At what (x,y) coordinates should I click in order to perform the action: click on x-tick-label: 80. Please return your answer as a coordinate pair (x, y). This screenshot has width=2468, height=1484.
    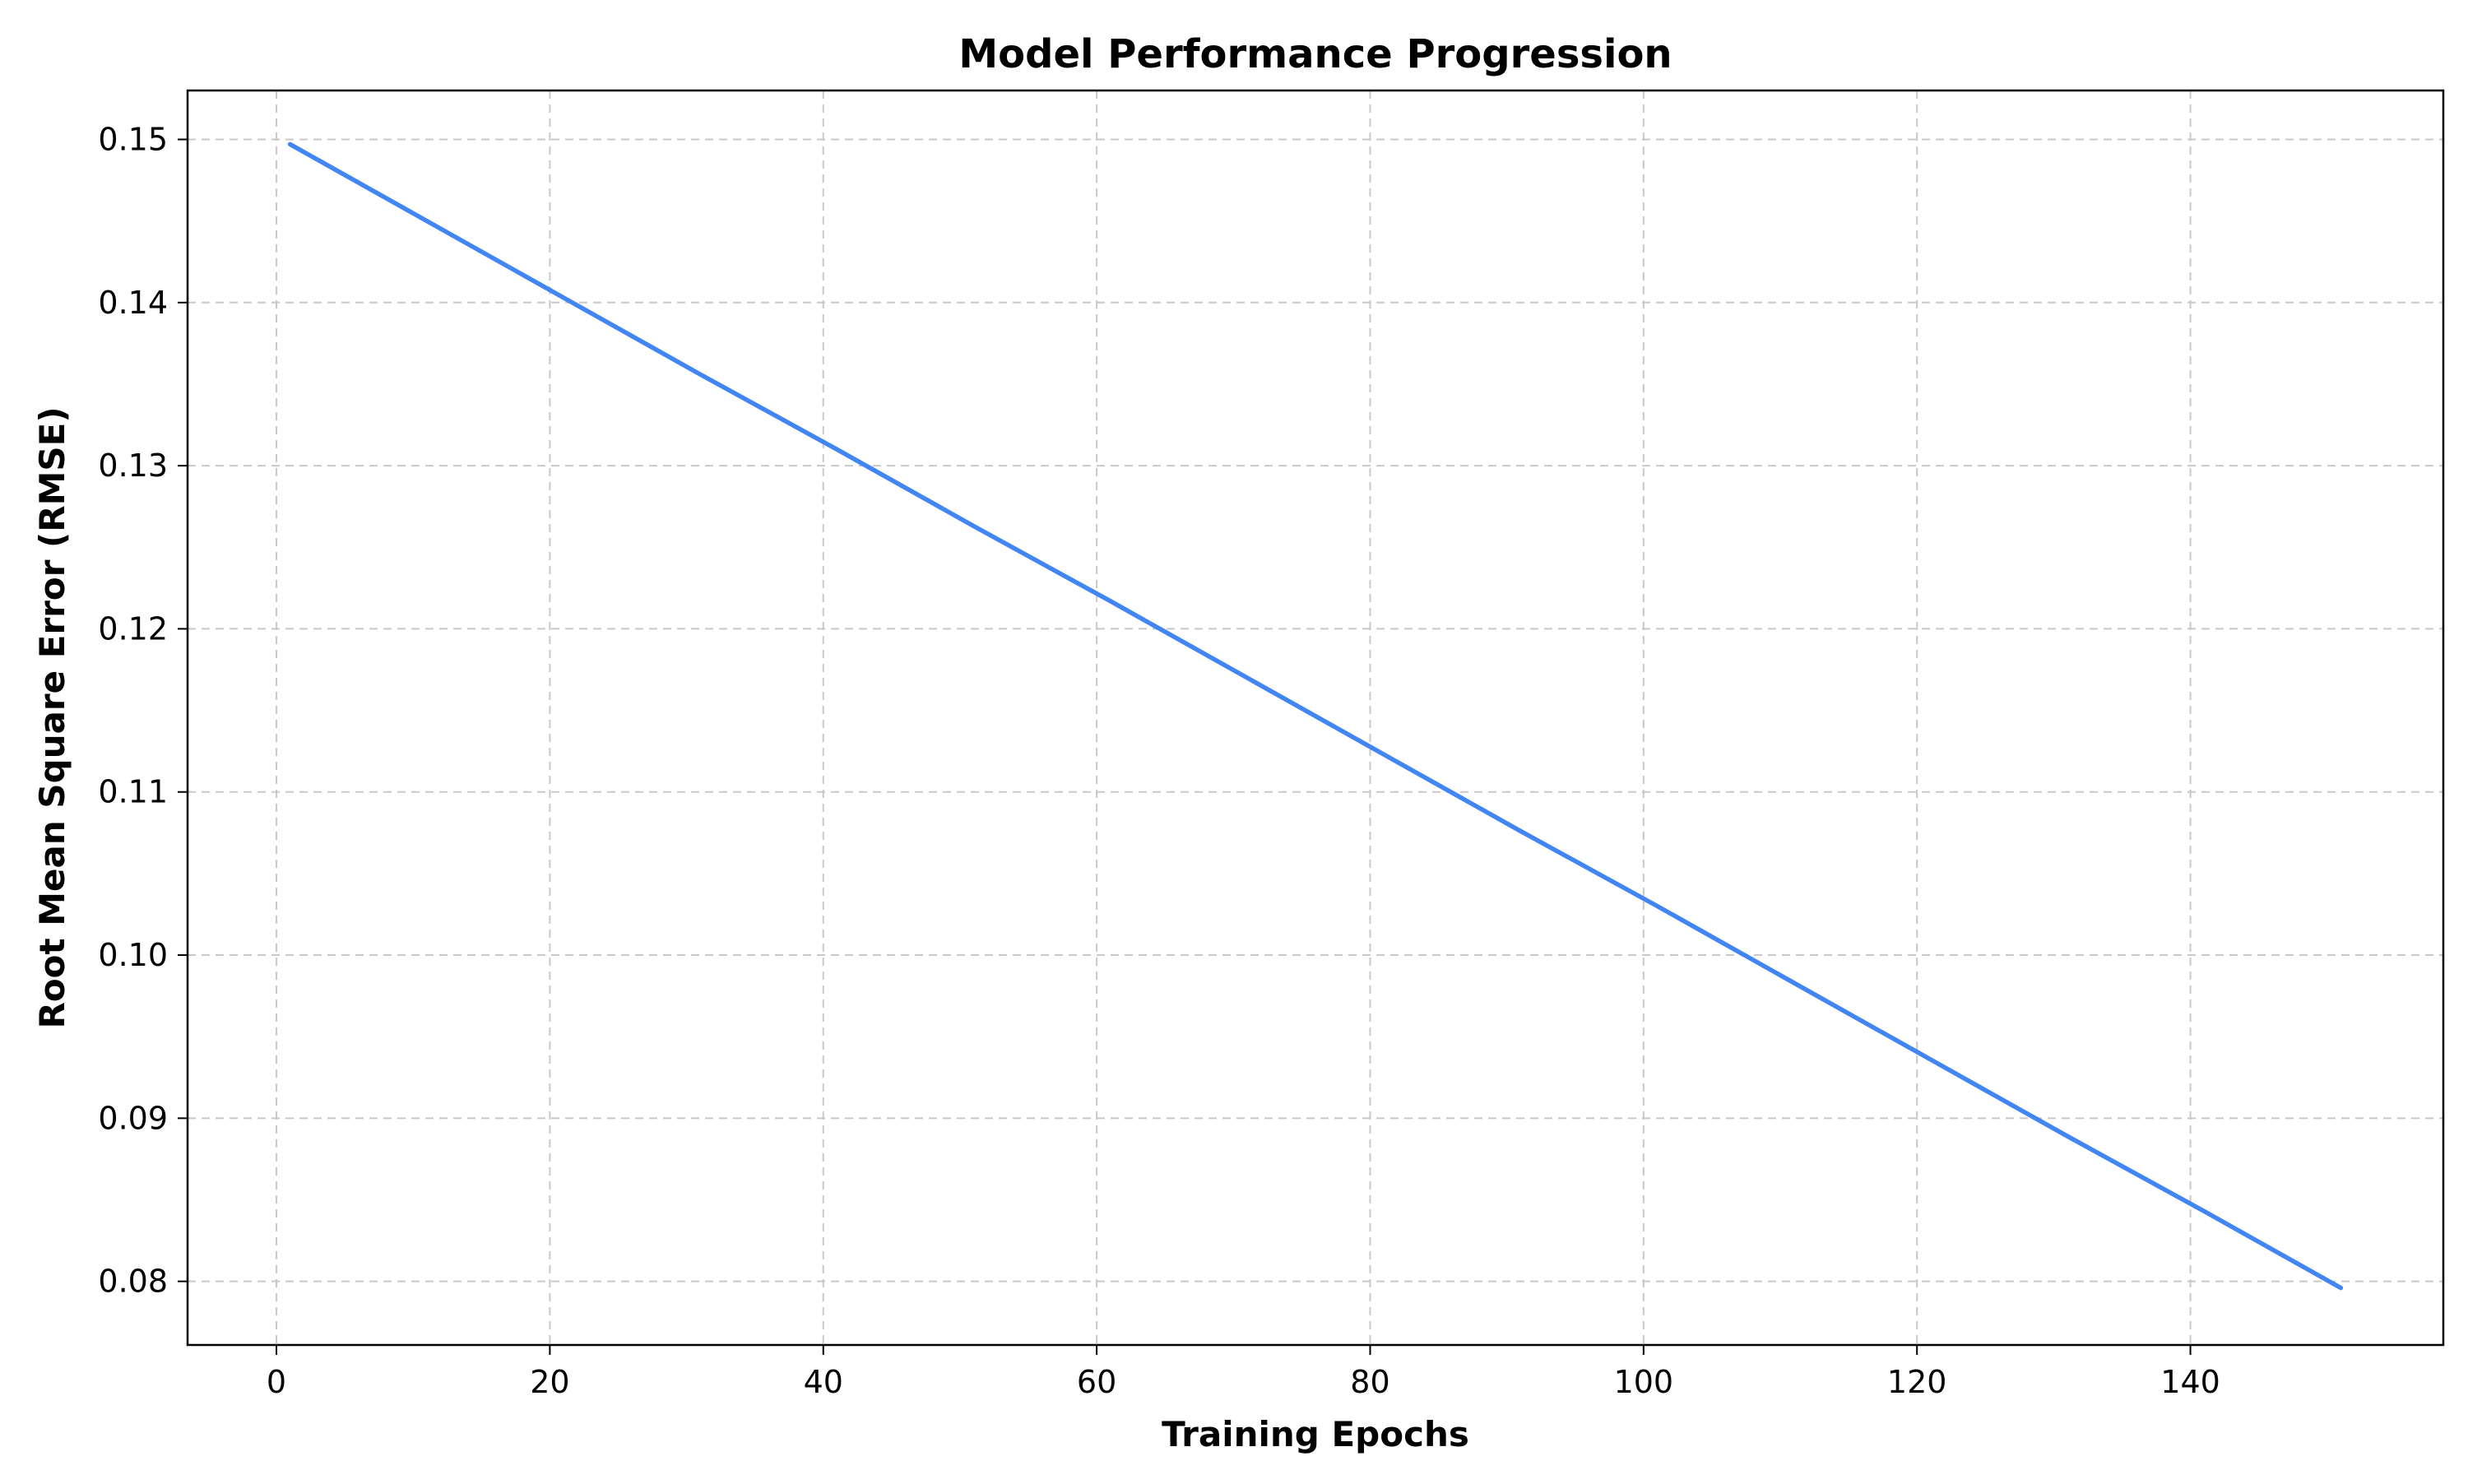
    Looking at the image, I should click on (1369, 1382).